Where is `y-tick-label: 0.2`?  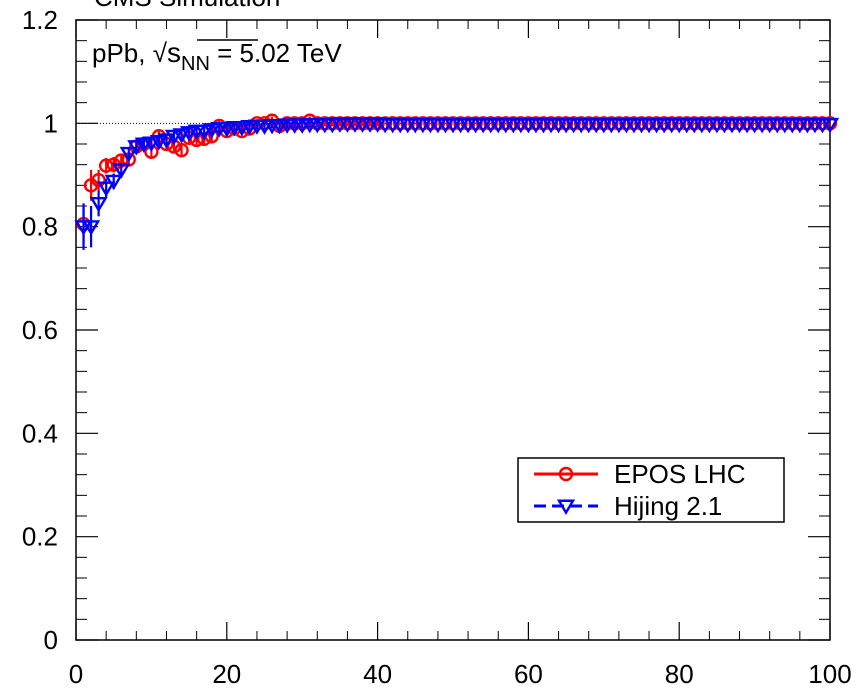
y-tick-label: 0.2 is located at coordinates (40, 537).